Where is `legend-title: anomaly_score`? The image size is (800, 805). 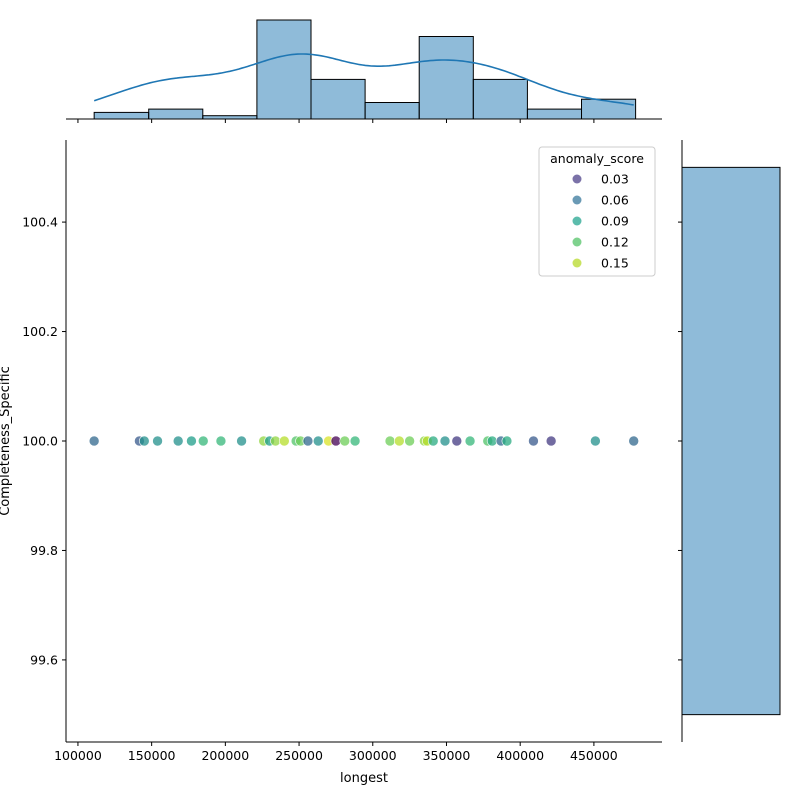 legend-title: anomaly_score is located at coordinates (597, 158).